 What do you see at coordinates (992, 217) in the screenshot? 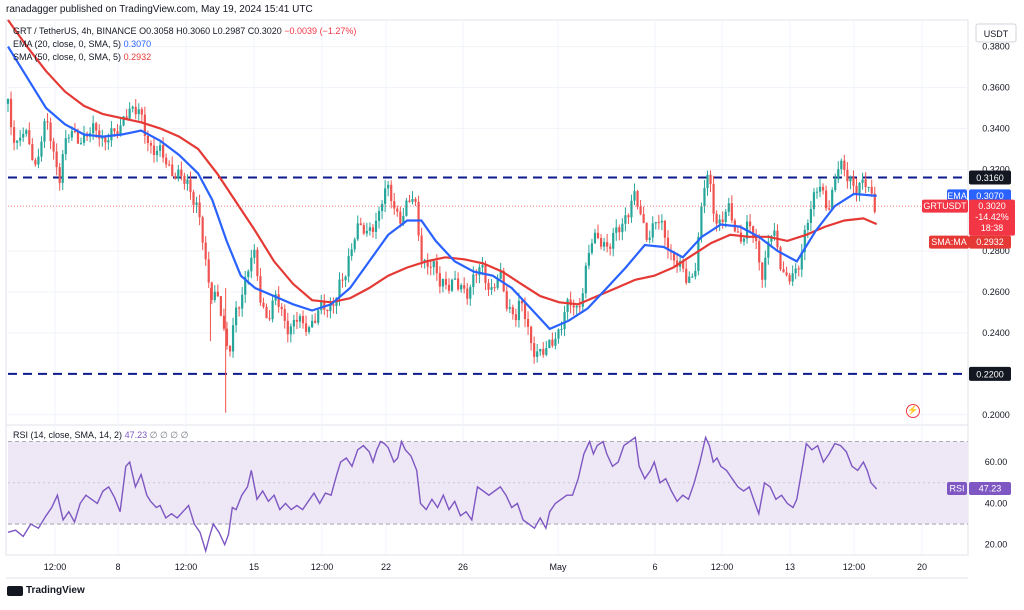
I see `last-price-badge` at bounding box center [992, 217].